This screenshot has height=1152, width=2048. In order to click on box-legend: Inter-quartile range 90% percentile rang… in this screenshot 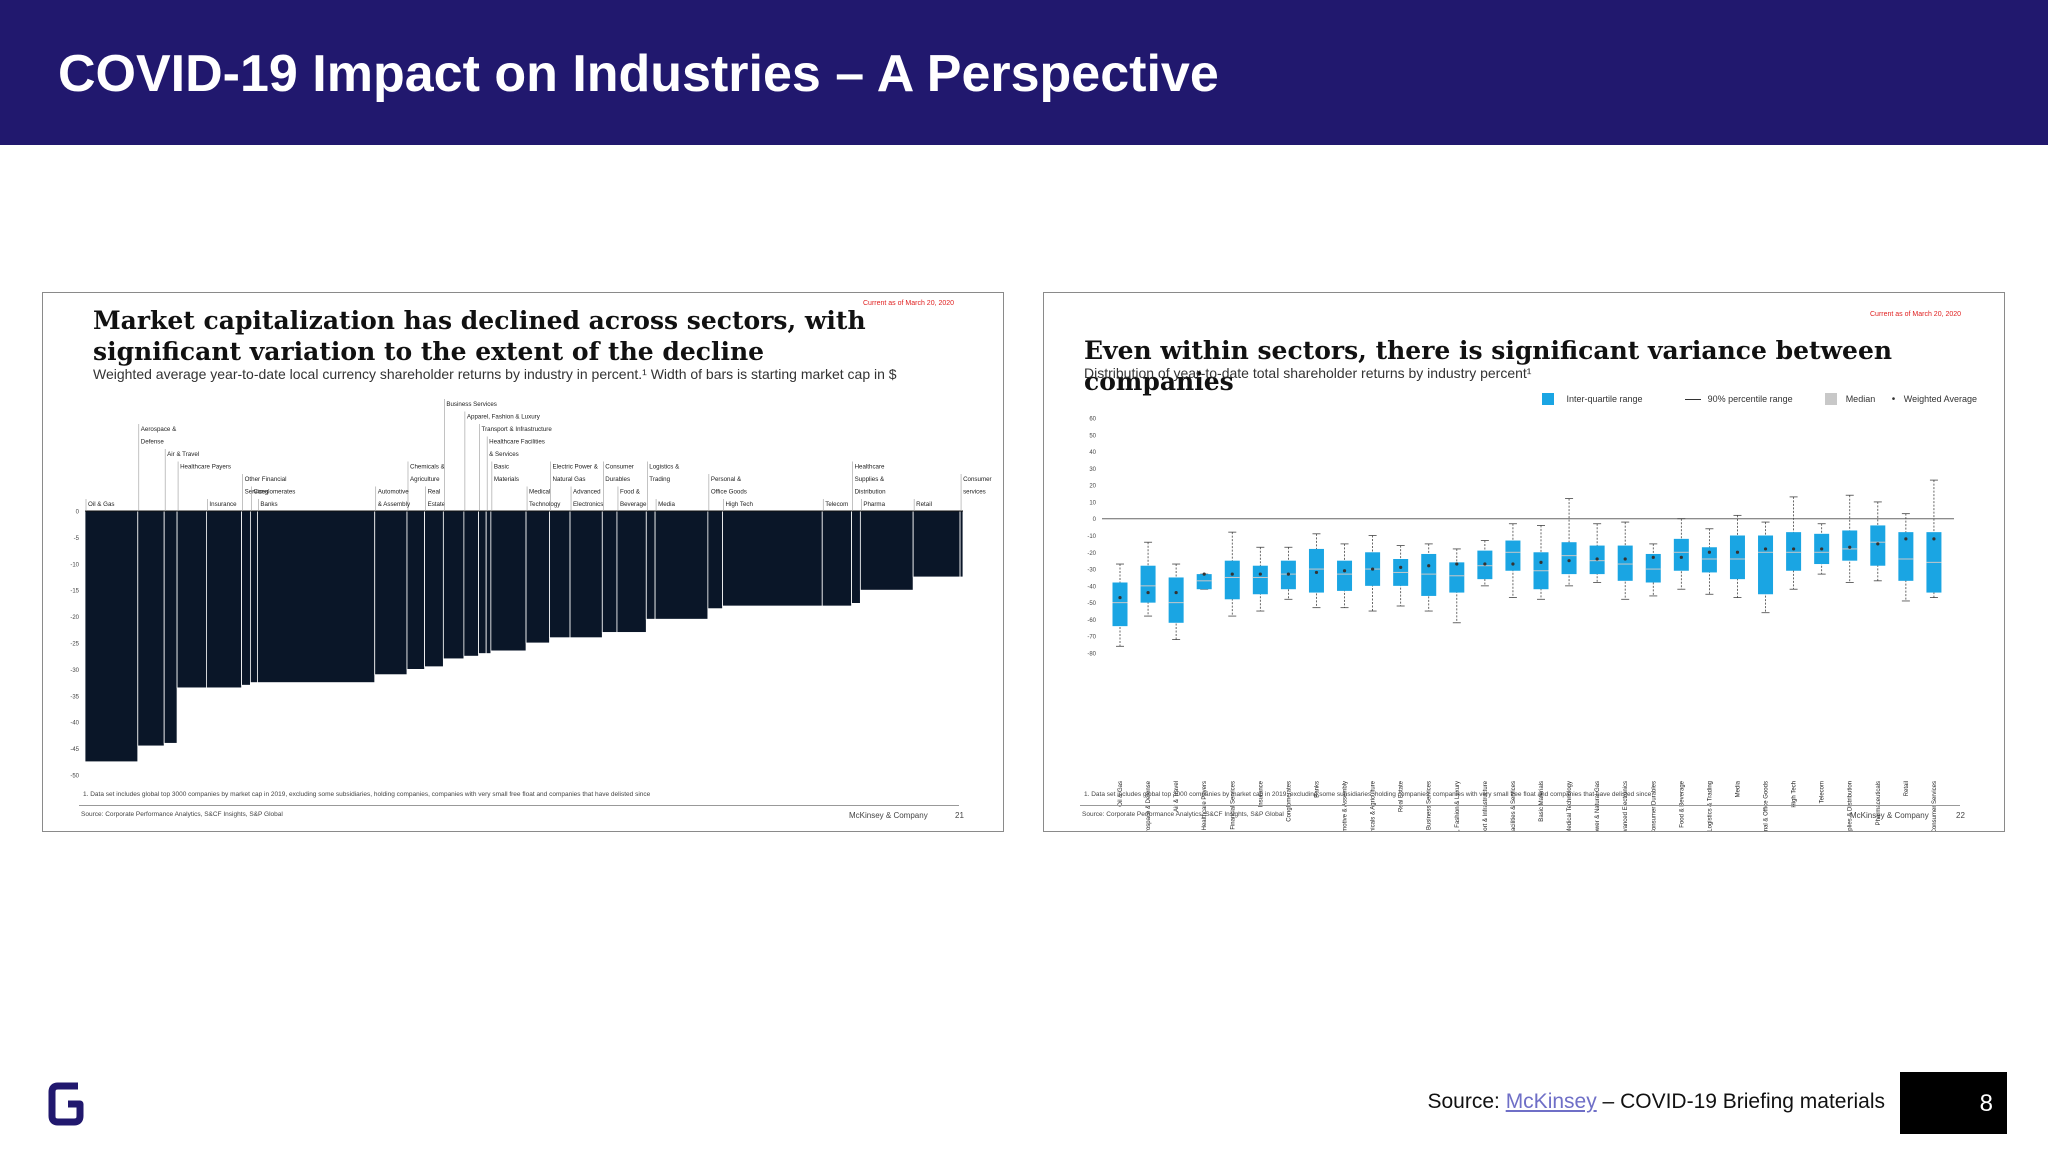, I will do `click(1759, 399)`.